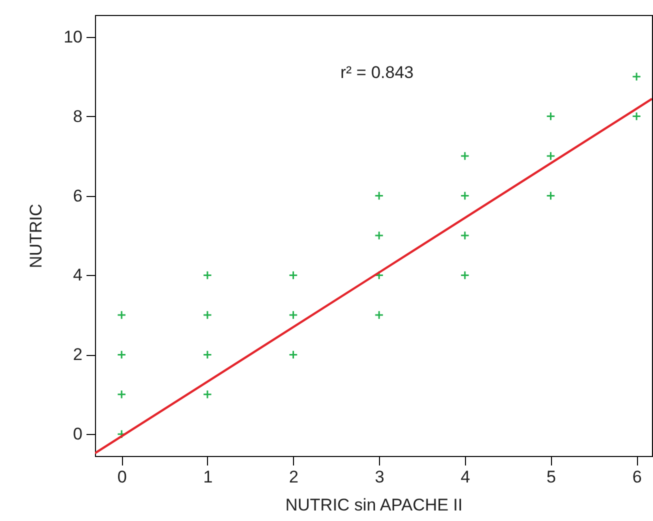 This screenshot has height=521, width=653. I want to click on y-tick-label: 4, so click(77, 275).